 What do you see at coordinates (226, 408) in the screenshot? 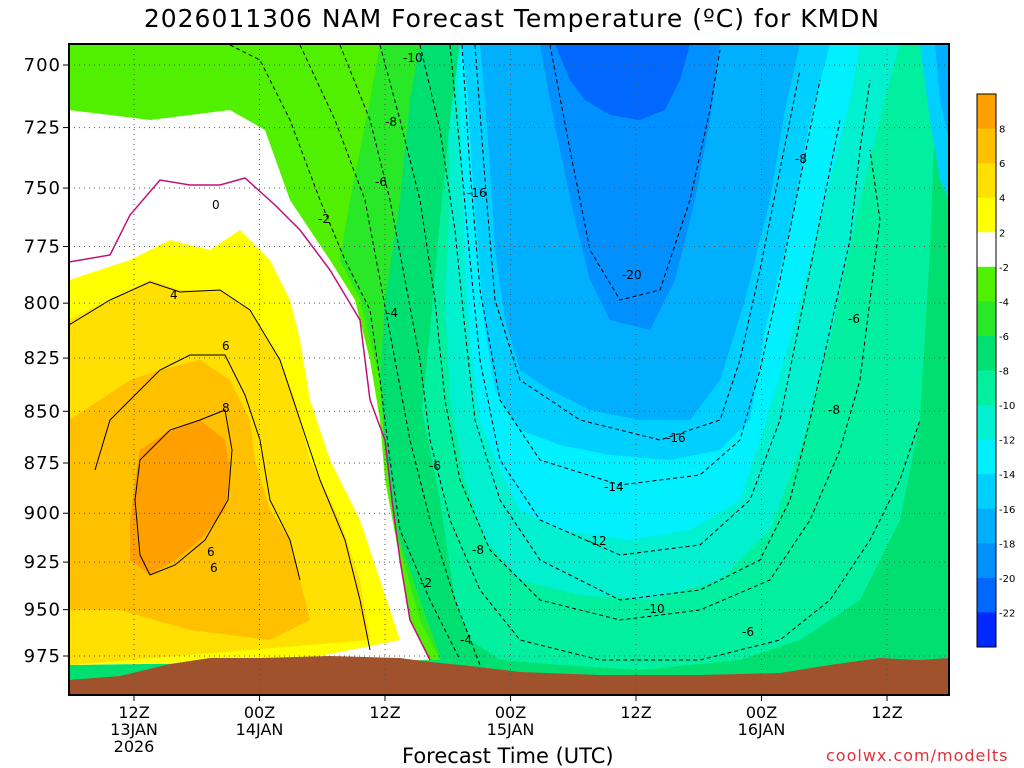
I see `contour-label: 8` at bounding box center [226, 408].